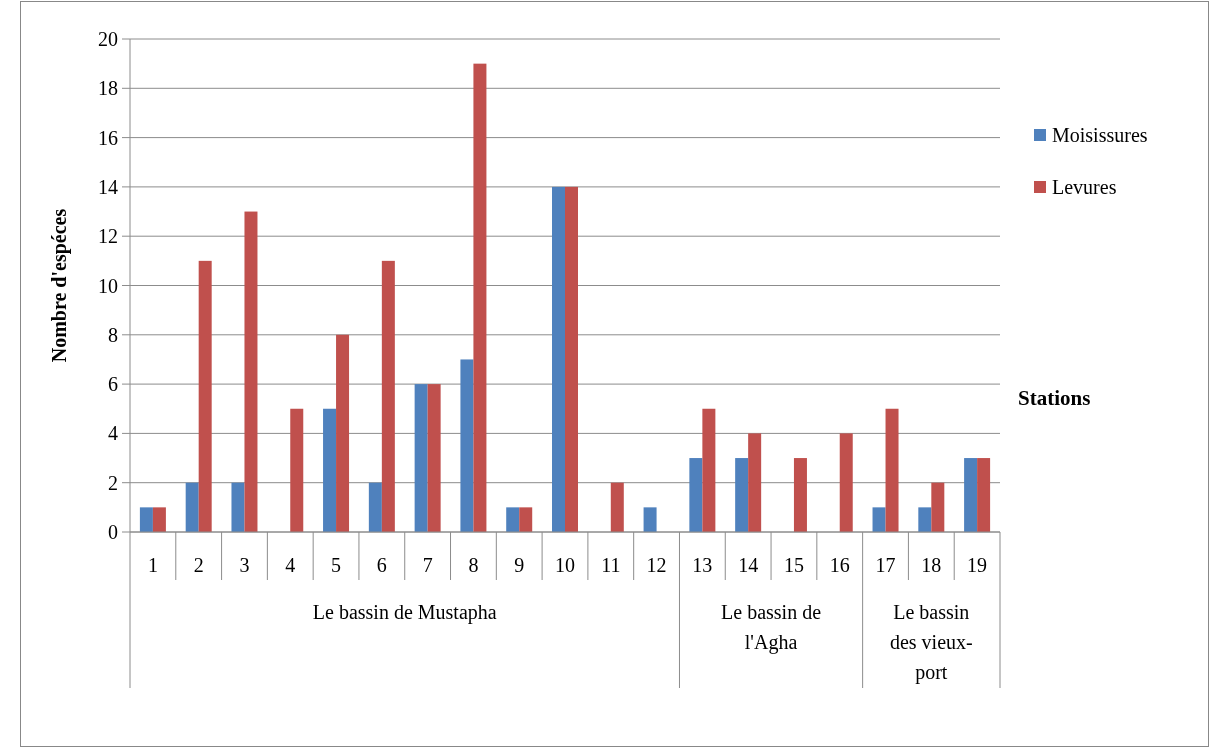 This screenshot has height=749, width=1211. What do you see at coordinates (108, 285) in the screenshot?
I see `y-tick-label: 10` at bounding box center [108, 285].